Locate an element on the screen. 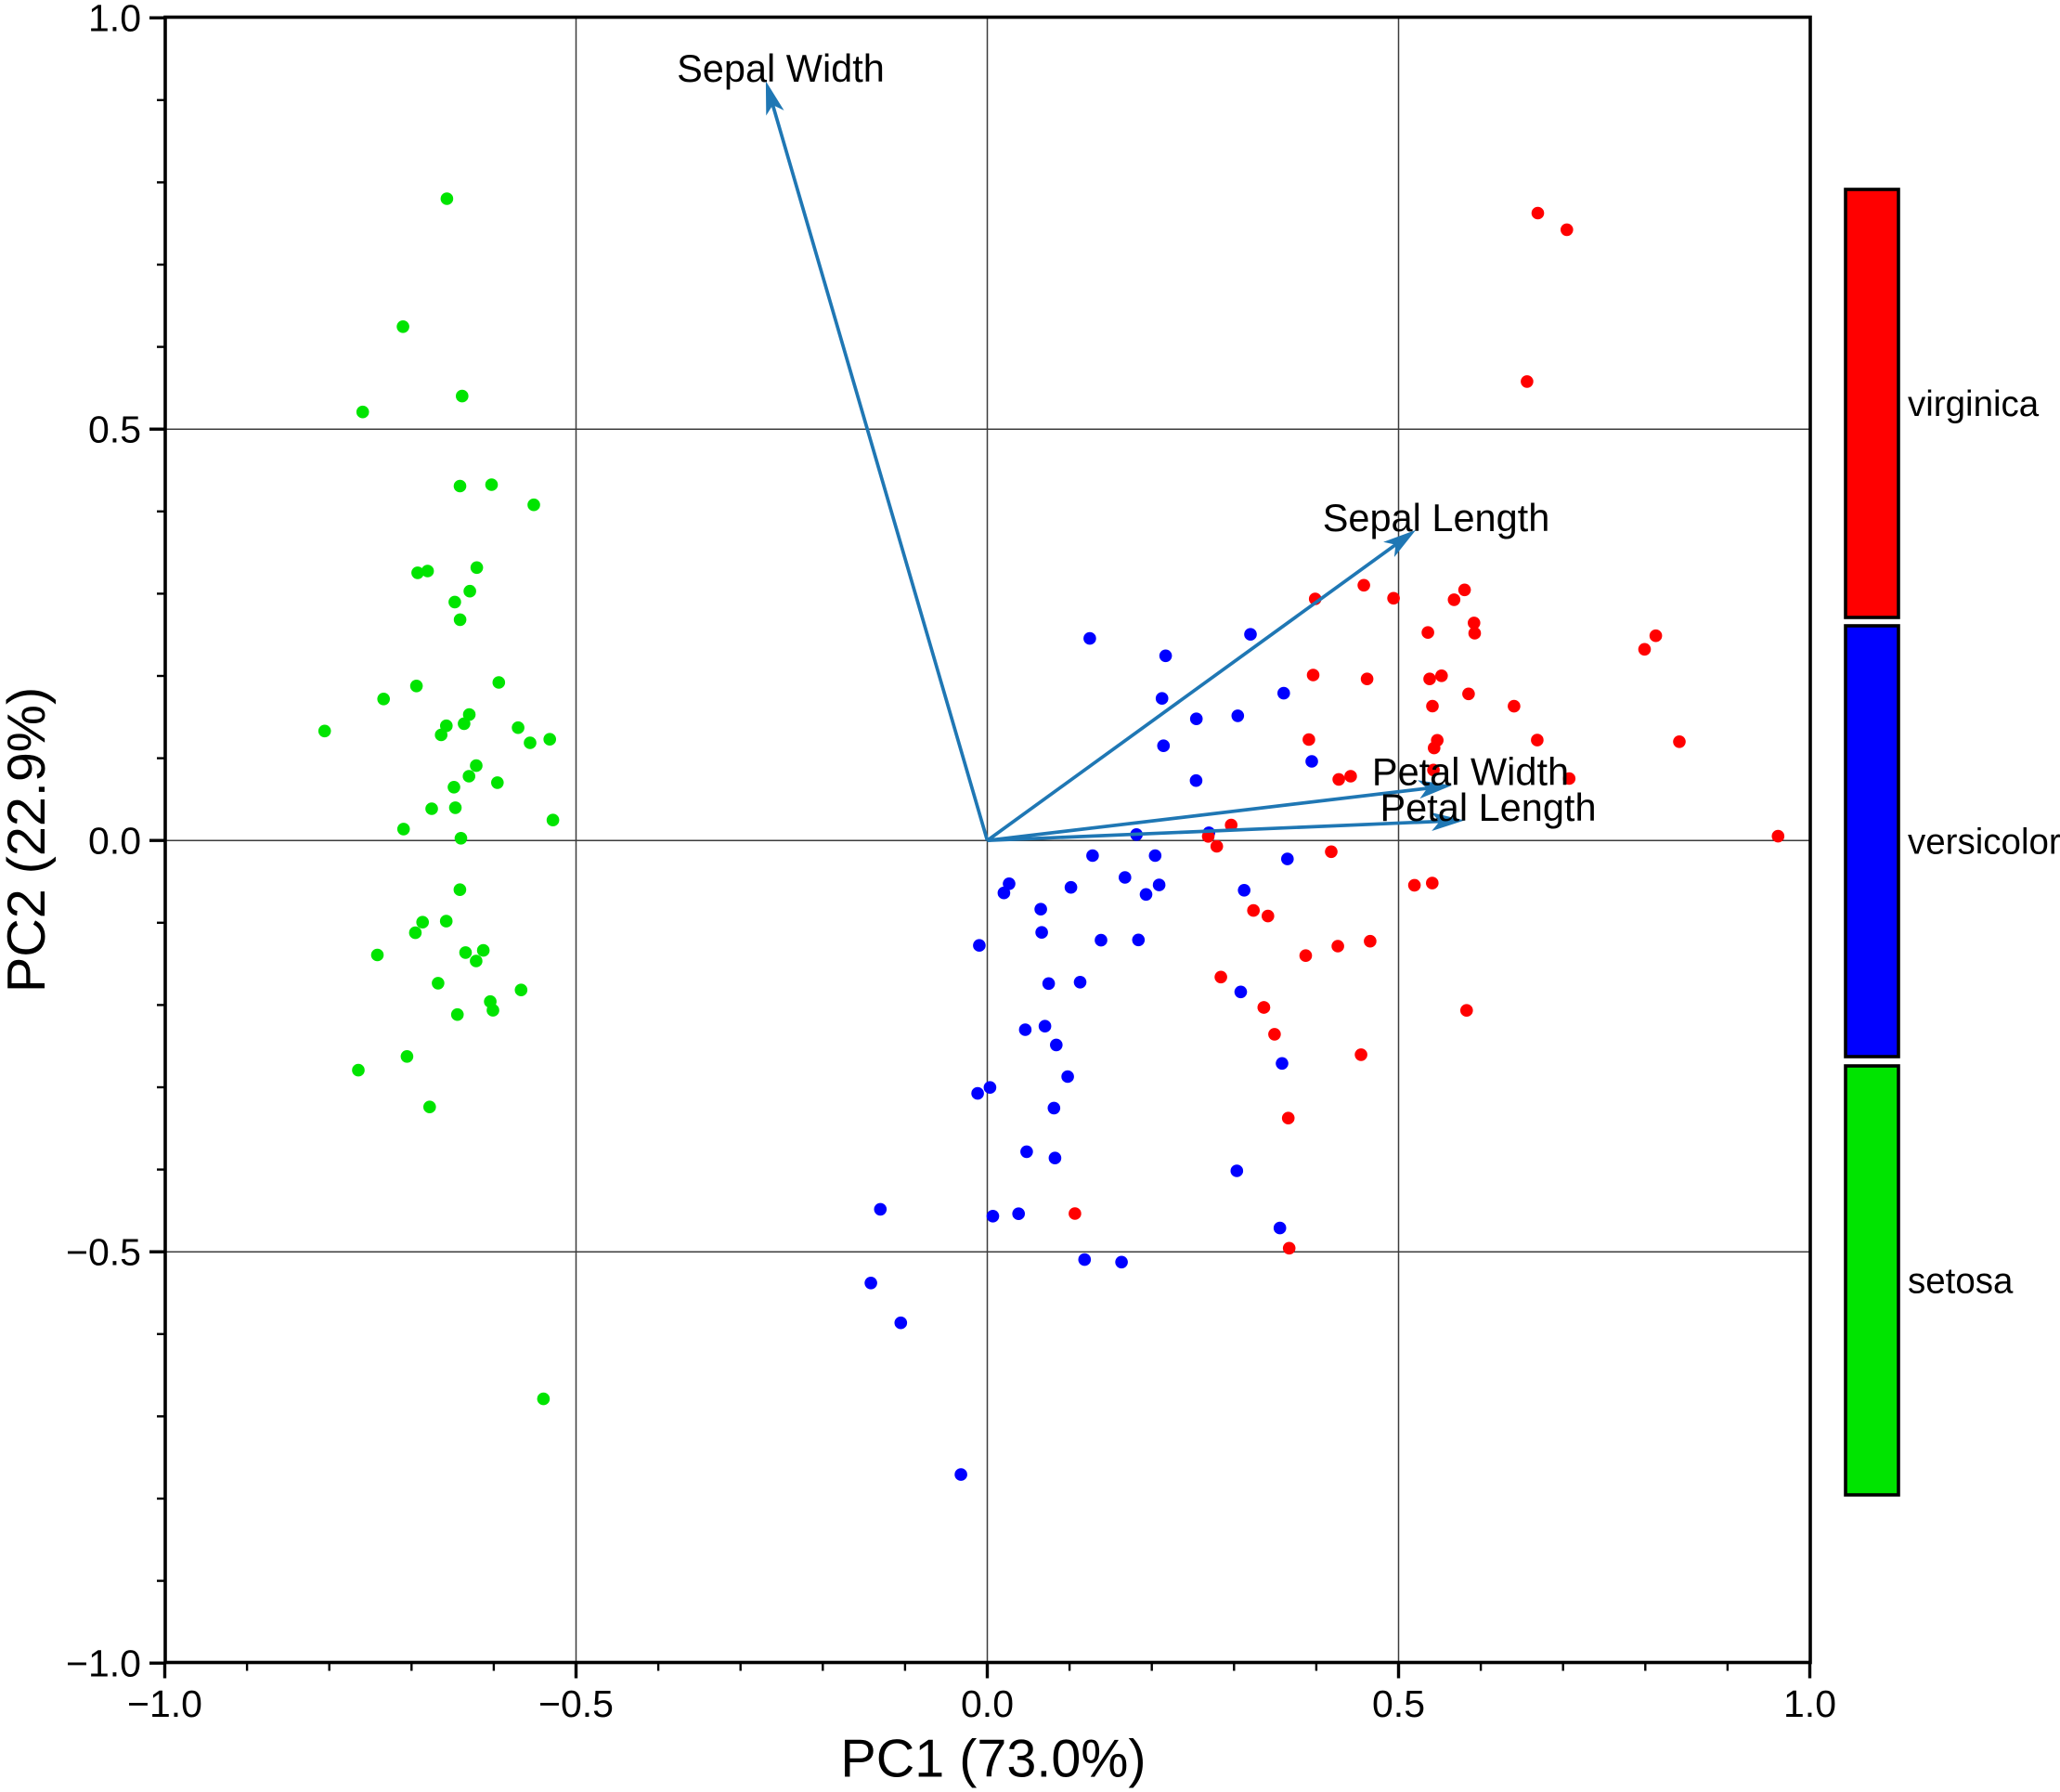 The image size is (2060, 1792). svg-text: PC1 (73.0%) is located at coordinates (993, 1760).